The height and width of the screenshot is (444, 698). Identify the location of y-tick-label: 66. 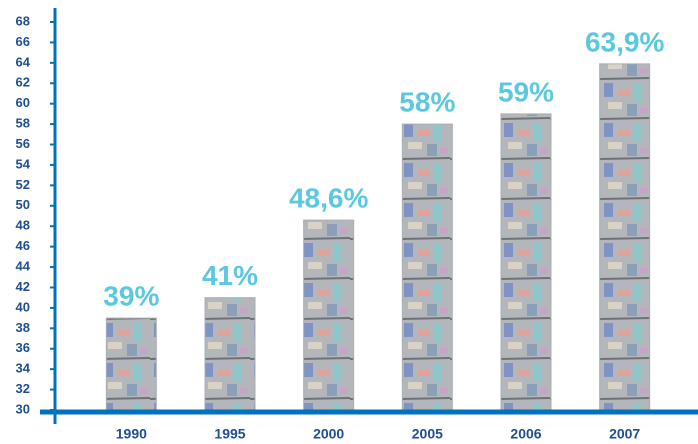
(23, 41).